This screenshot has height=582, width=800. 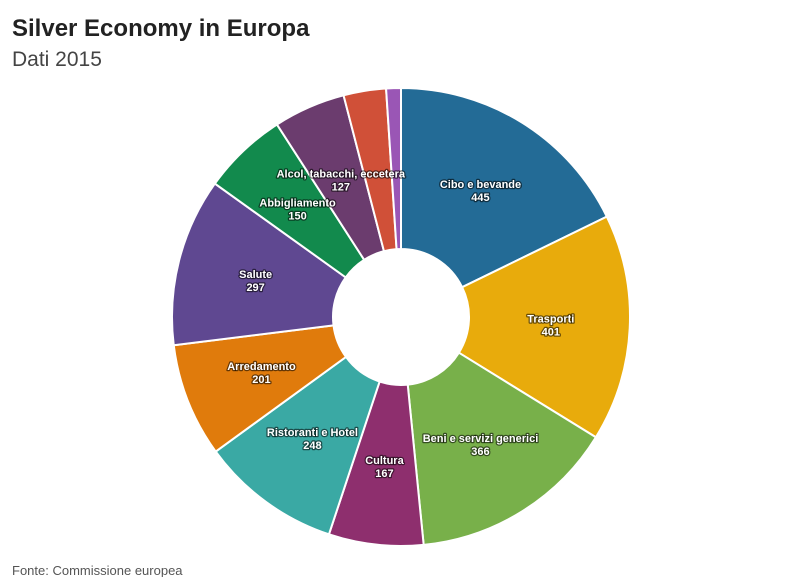 What do you see at coordinates (97, 570) in the screenshot?
I see `source-note: Fonte: Commissione europea` at bounding box center [97, 570].